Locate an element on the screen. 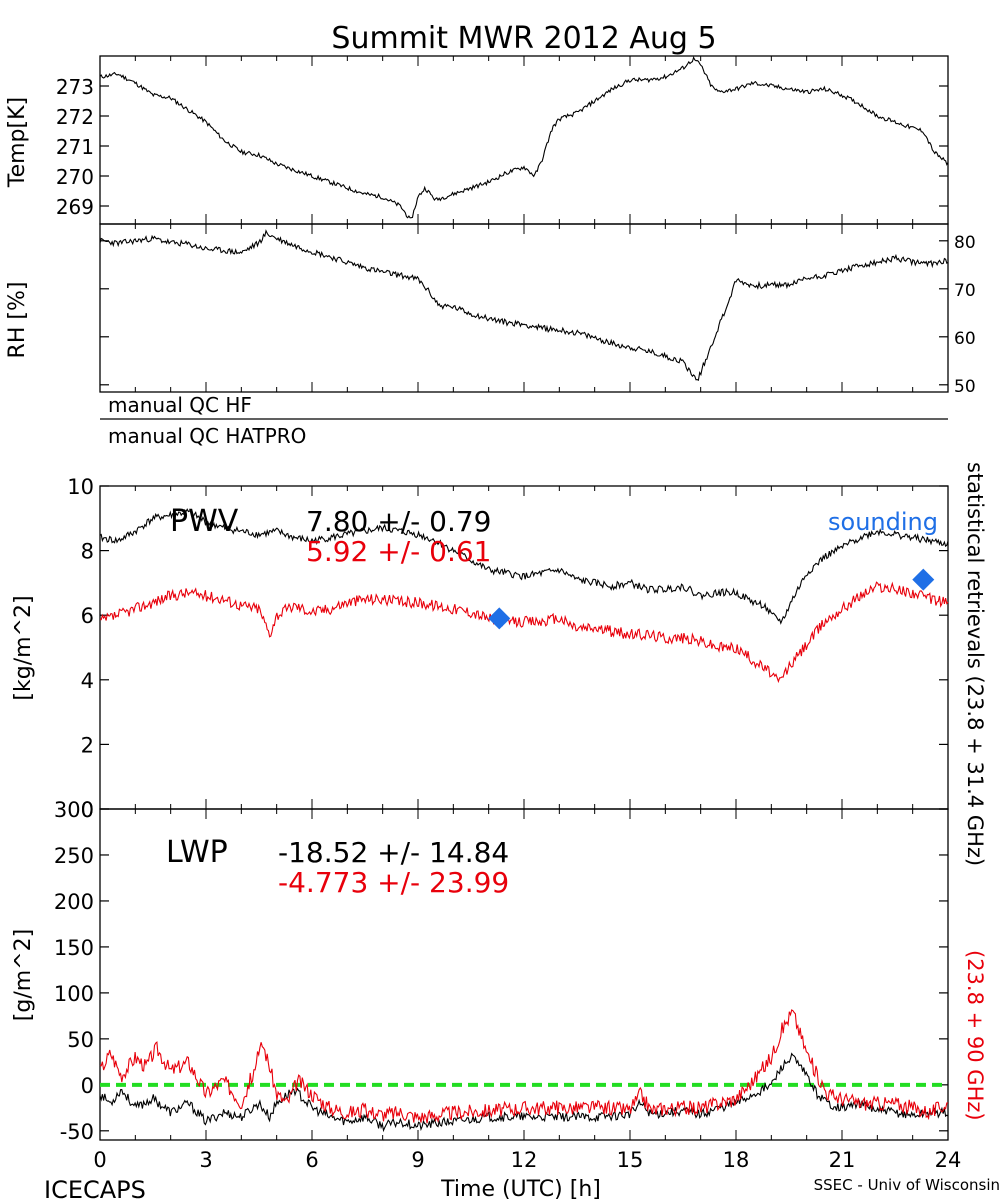 The image size is (1000, 1200). lwp-series-black is located at coordinates (524, 1092).